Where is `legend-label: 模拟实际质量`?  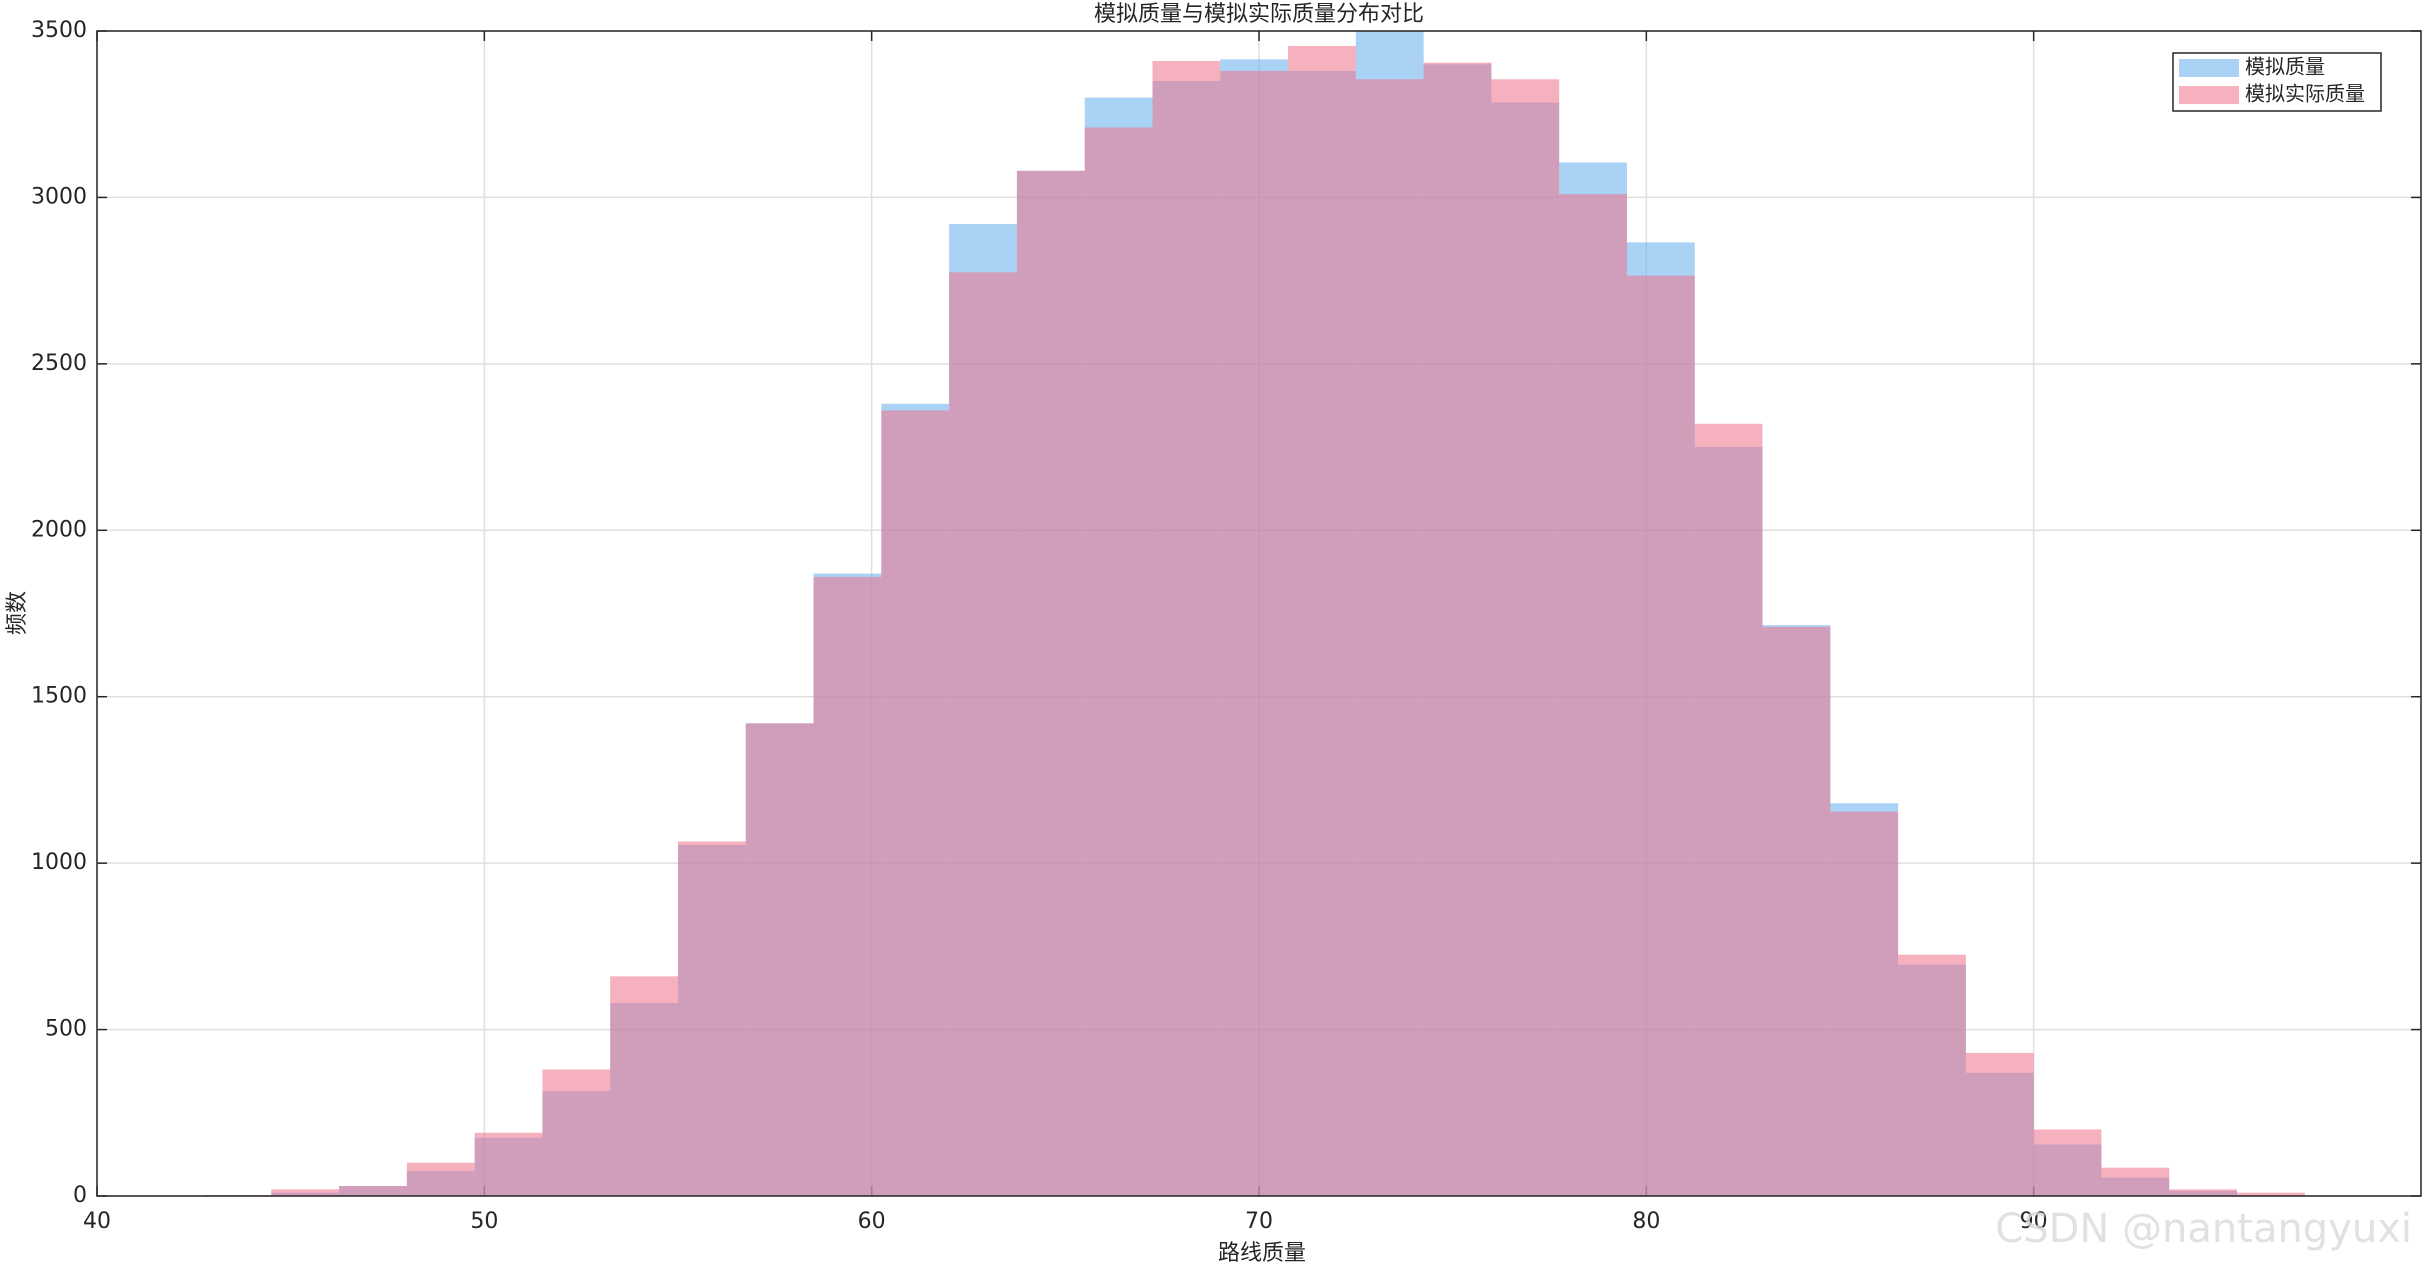 legend-label: 模拟实际质量 is located at coordinates (2305, 94).